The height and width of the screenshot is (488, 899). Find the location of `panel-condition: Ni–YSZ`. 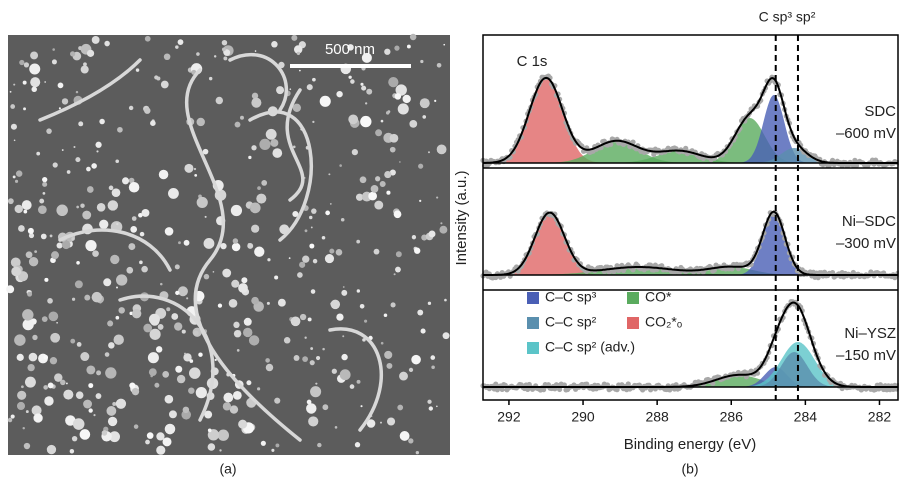

panel-condition: Ni–YSZ is located at coordinates (870, 333).